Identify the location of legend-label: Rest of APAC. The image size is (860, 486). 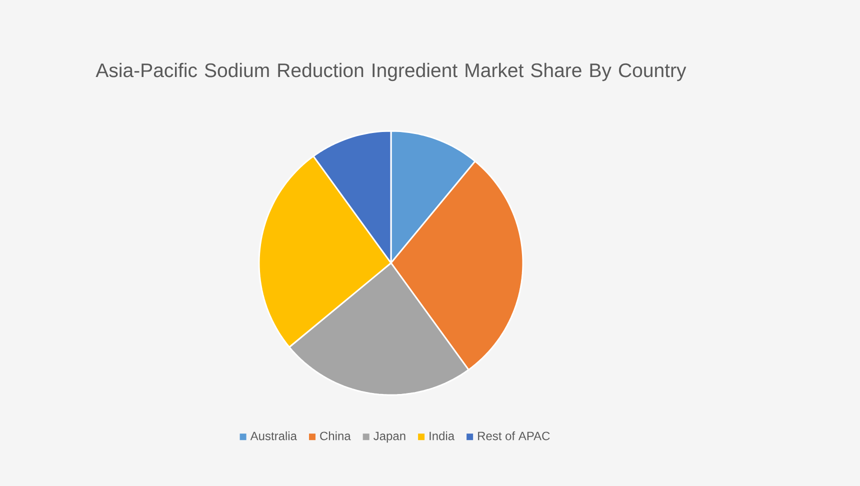
(514, 435).